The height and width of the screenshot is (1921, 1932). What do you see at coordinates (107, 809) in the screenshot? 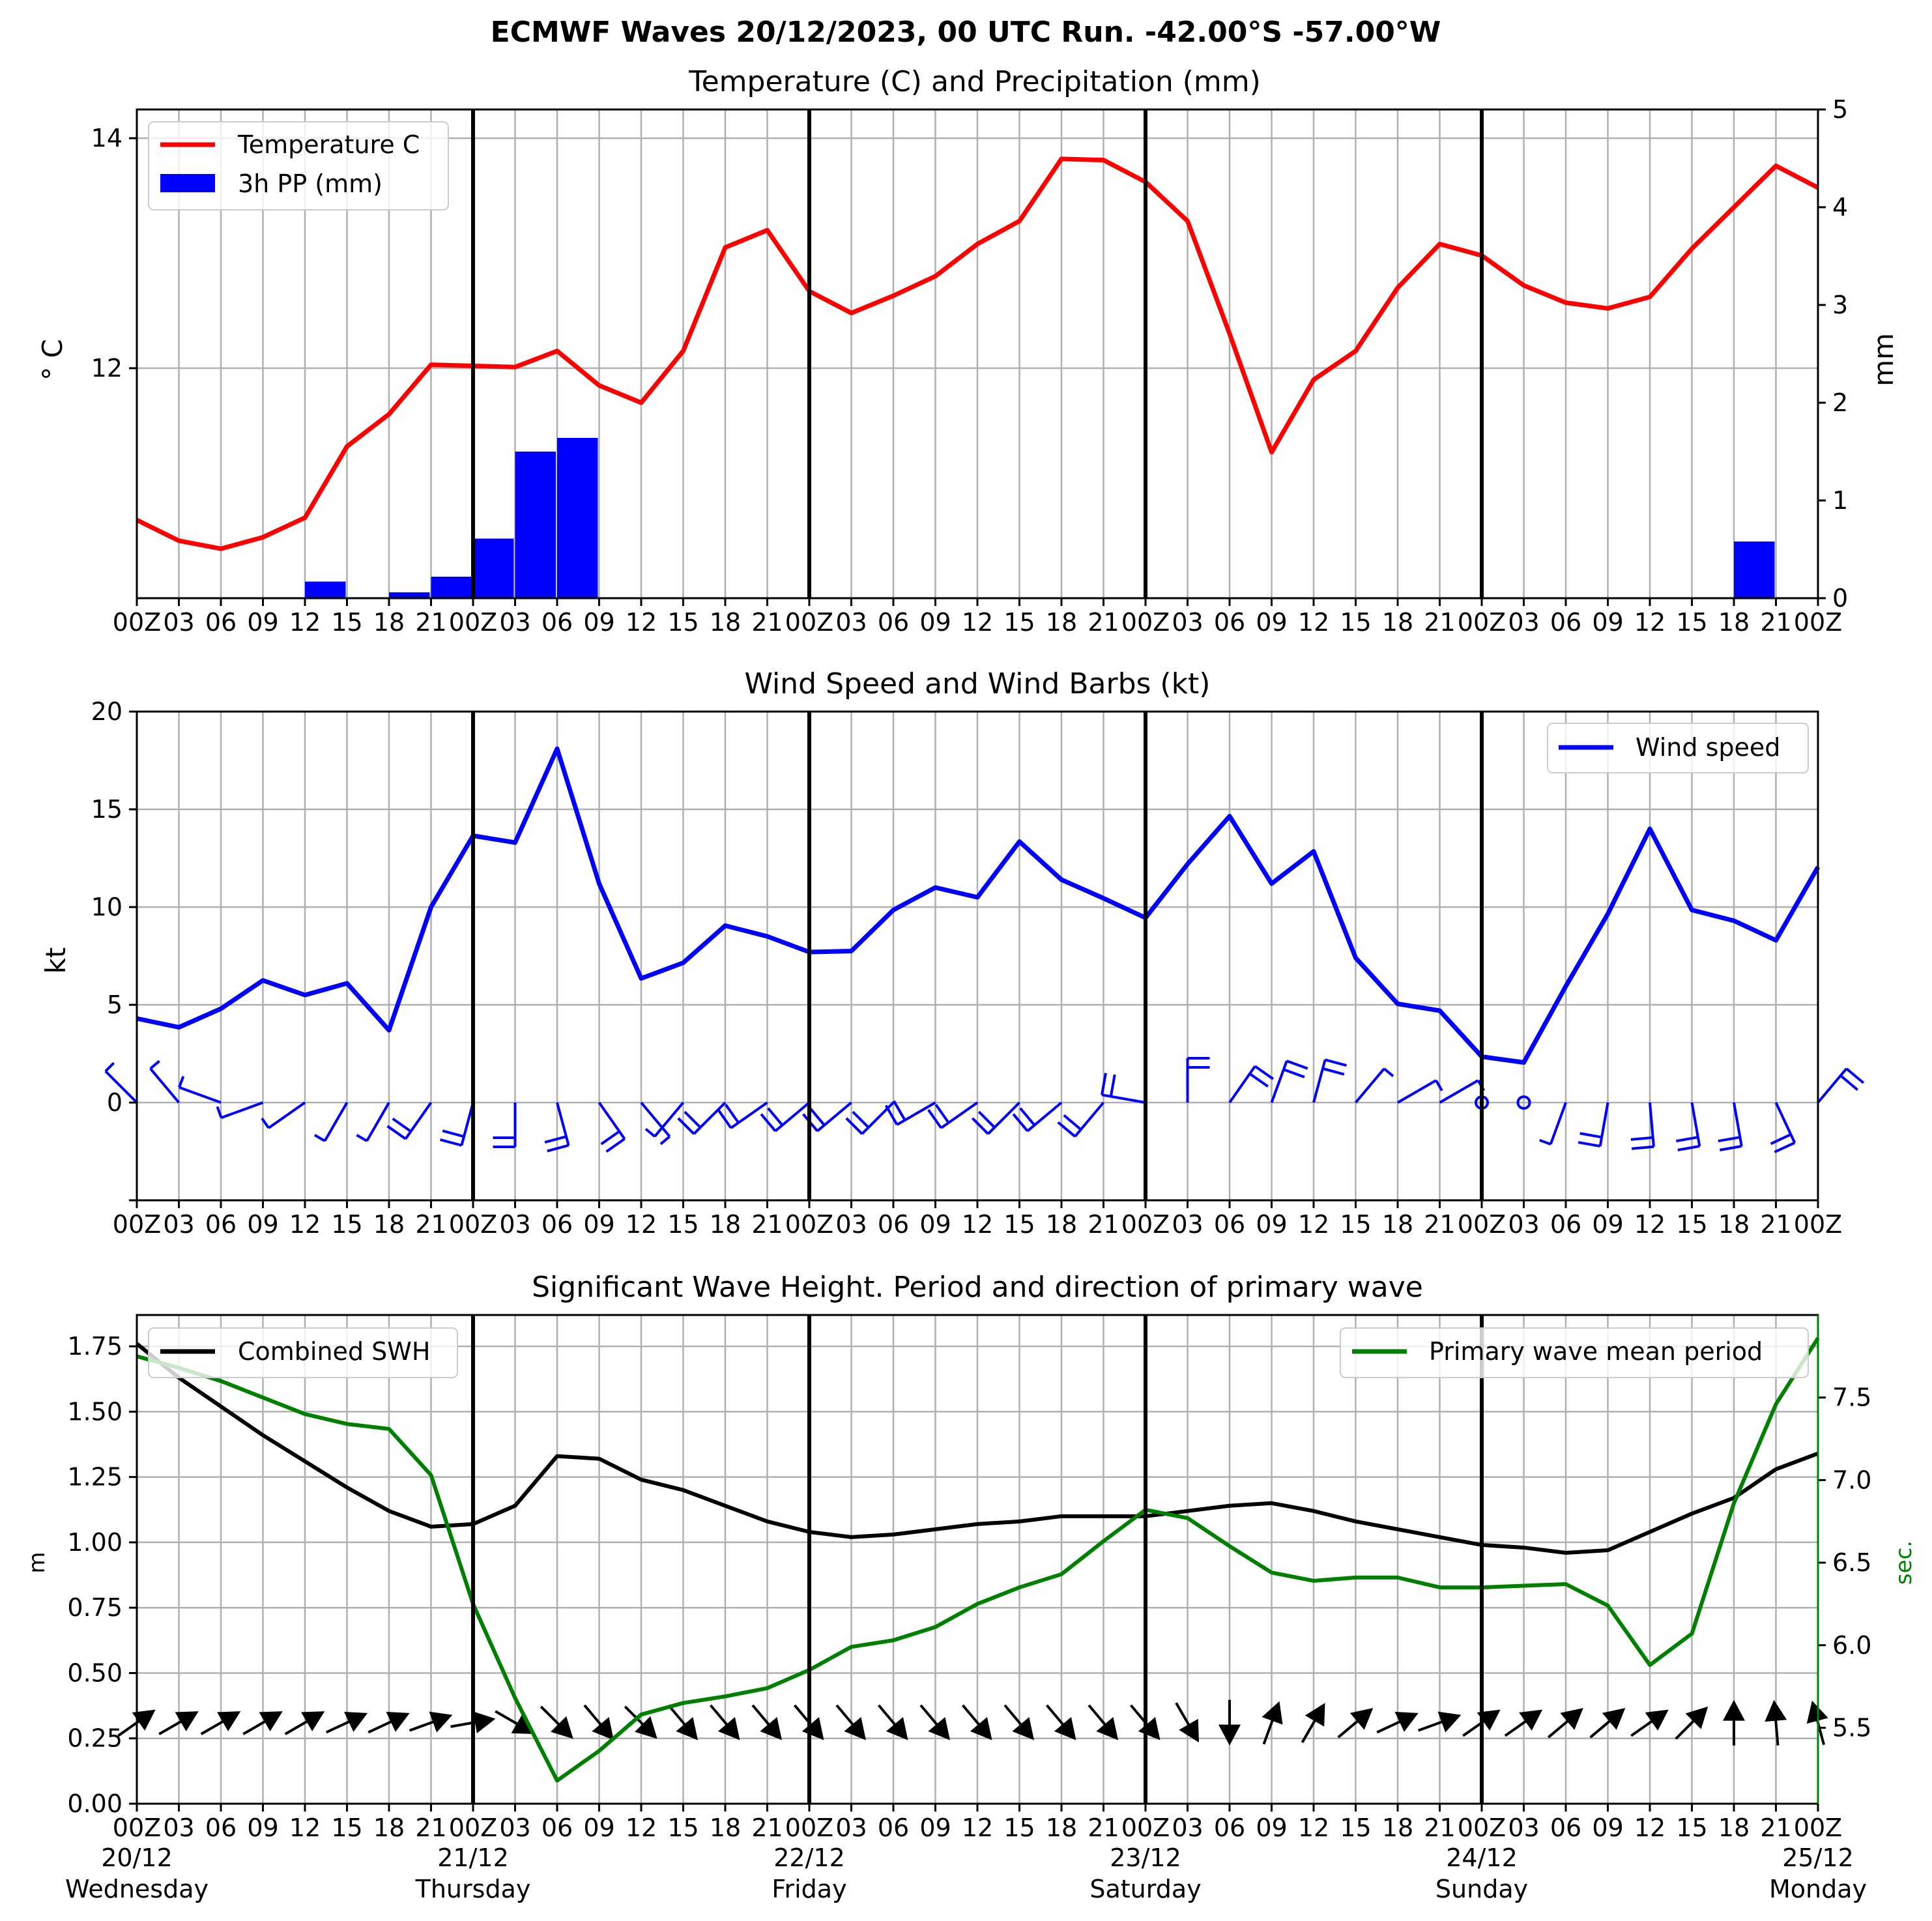
I see `y-tick-label: 15` at bounding box center [107, 809].